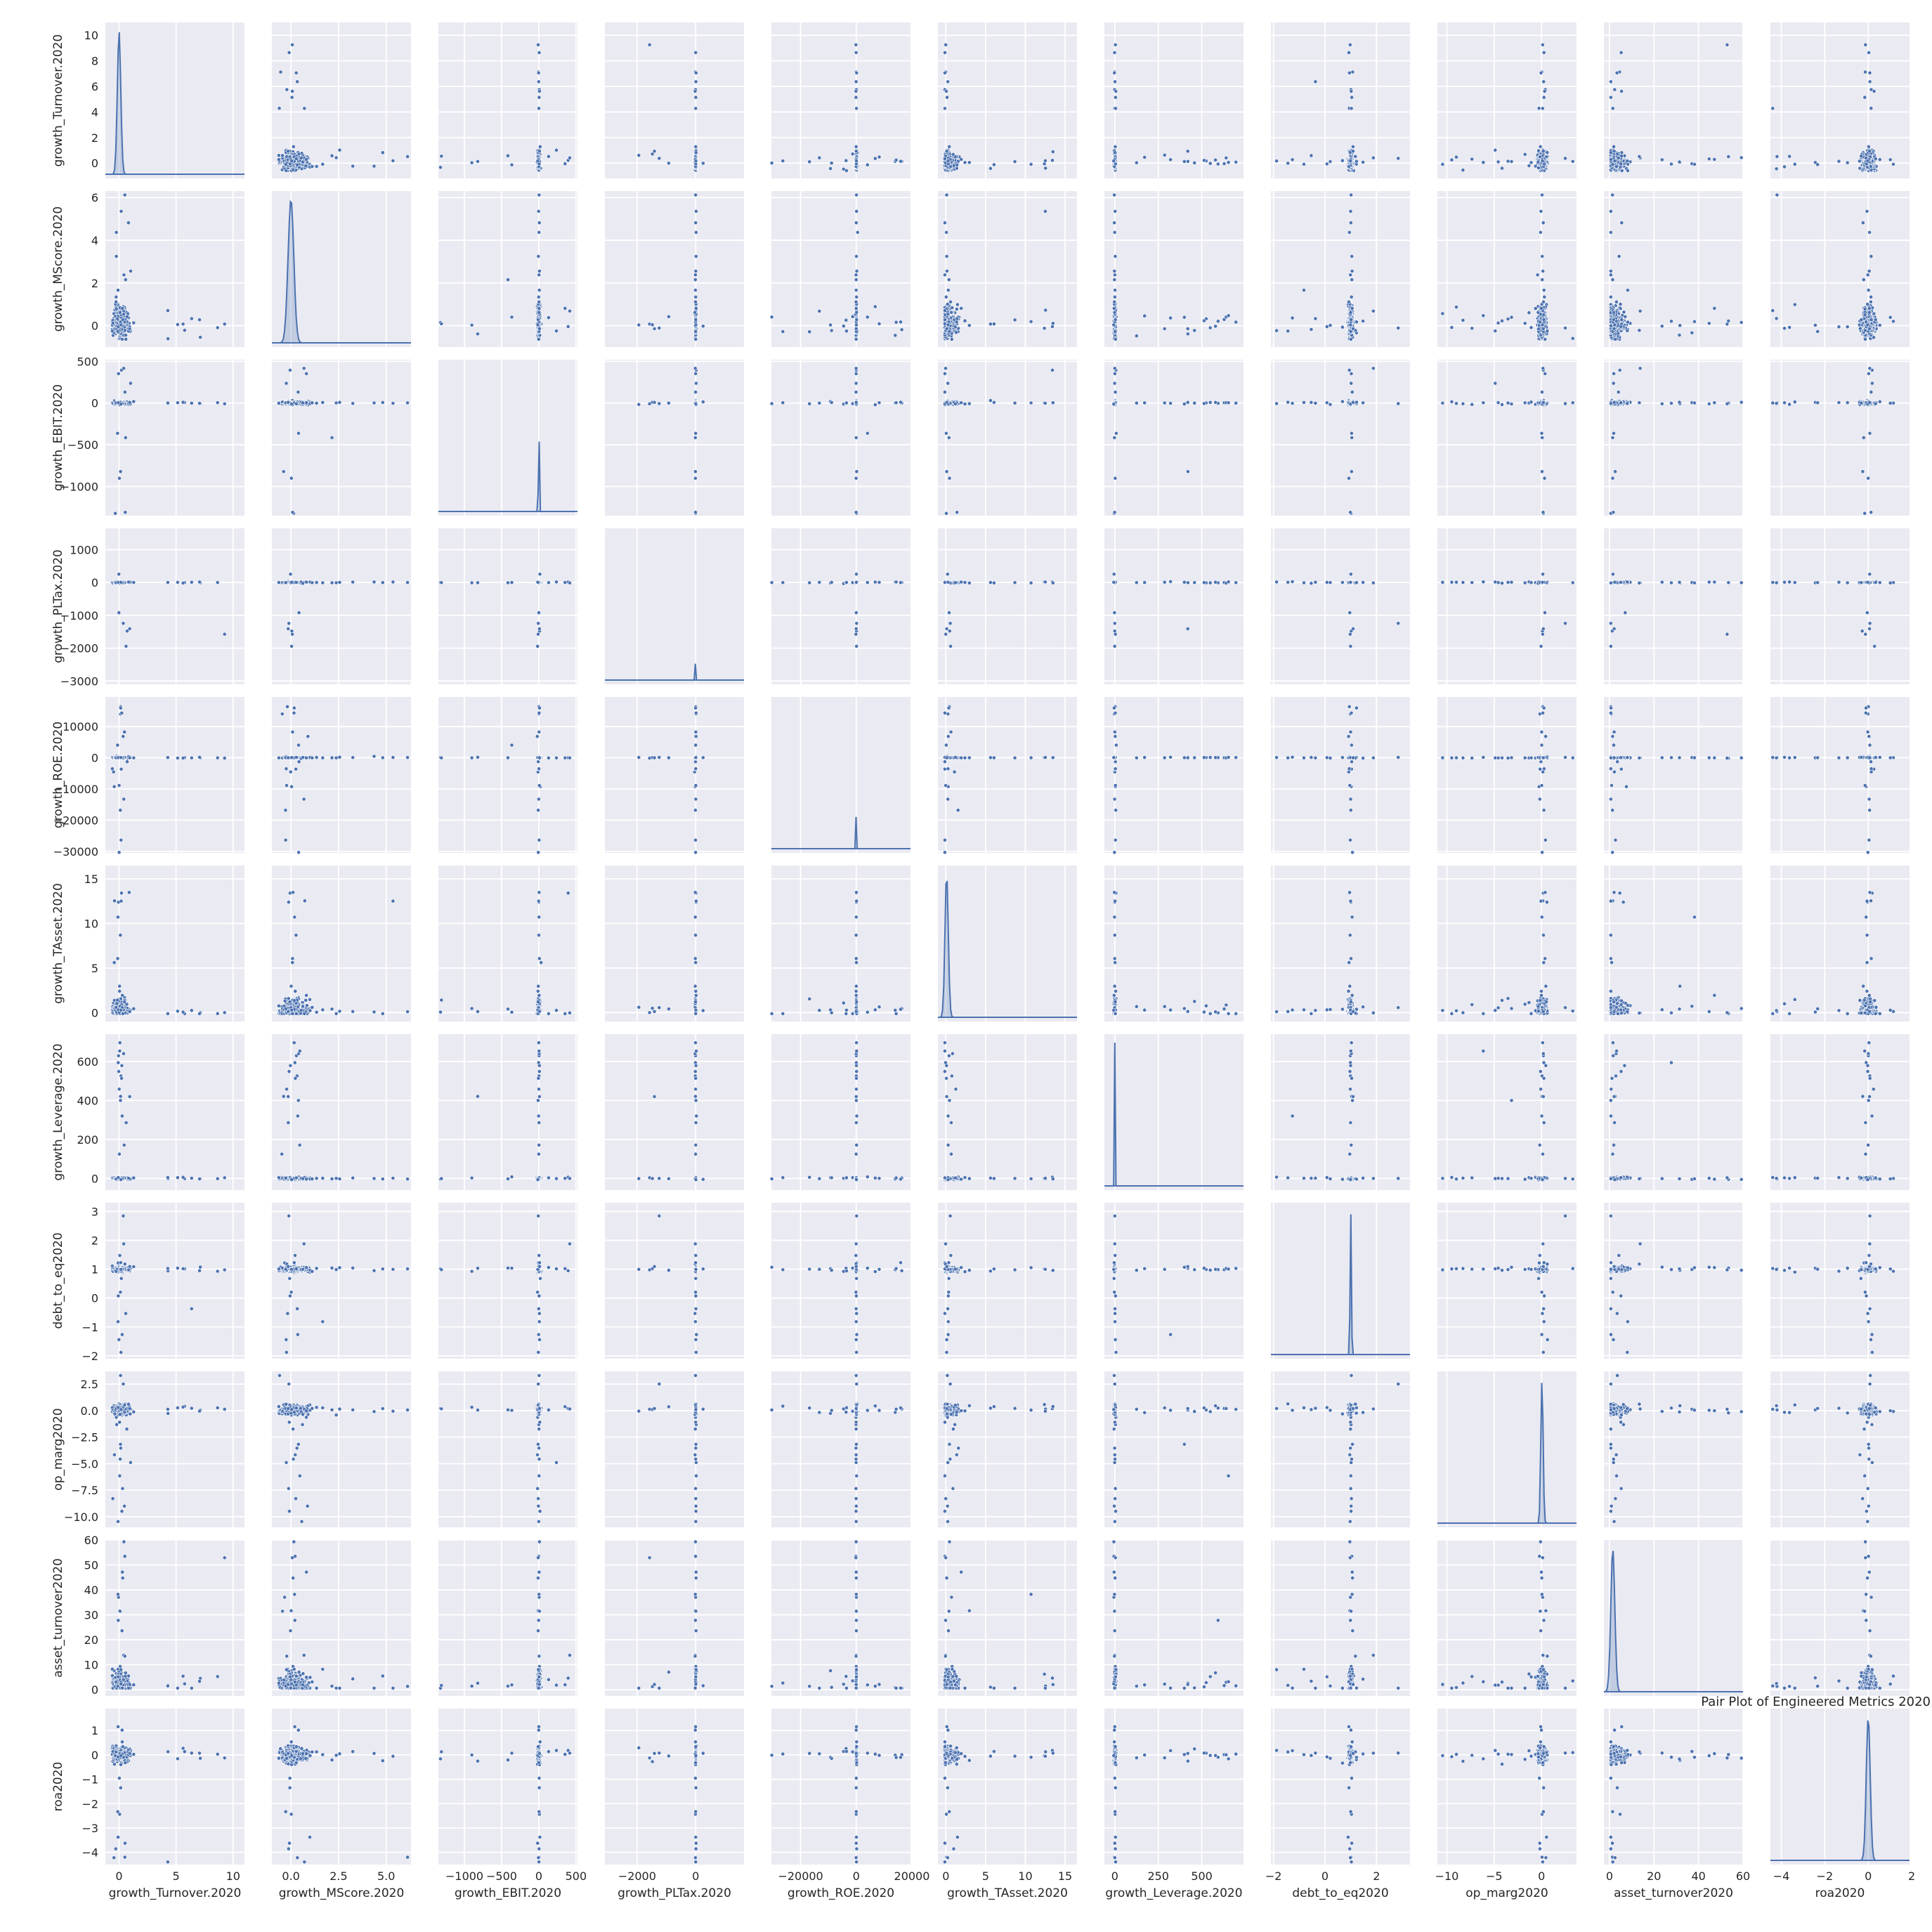  I want to click on panel-growth_MScore.2020-vs-growth_Turnover.2020, so click(341, 100).